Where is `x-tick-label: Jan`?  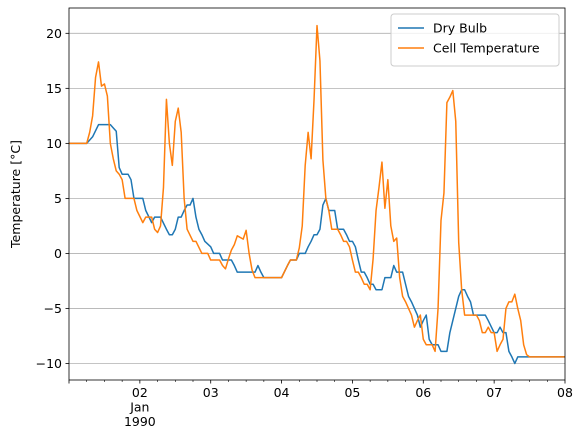
x-tick-label: Jan is located at coordinates (139, 407).